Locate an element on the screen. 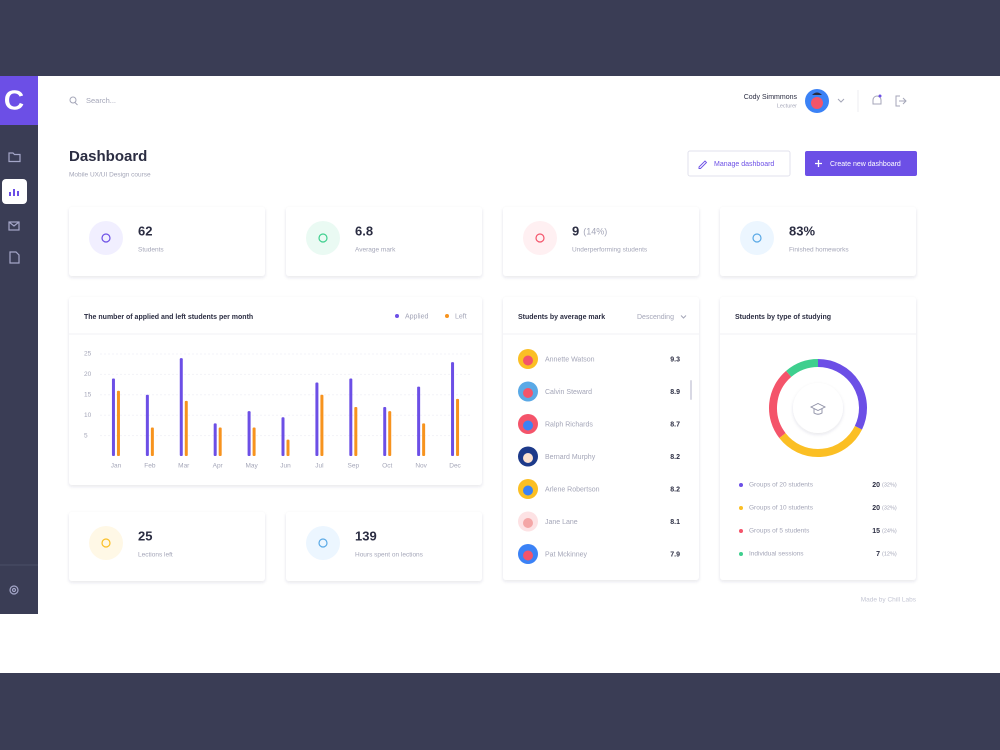 The image size is (1000, 750). student-name: Bernard Murphy is located at coordinates (570, 457).